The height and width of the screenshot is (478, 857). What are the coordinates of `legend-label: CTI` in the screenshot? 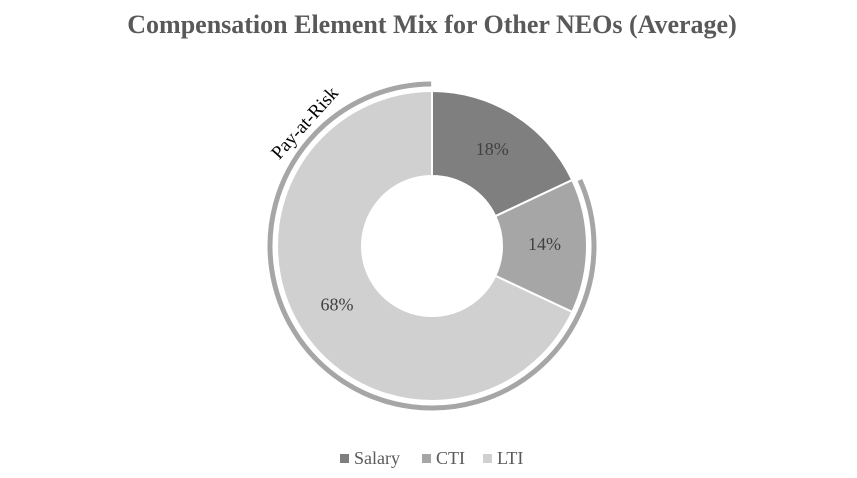 It's located at (450, 458).